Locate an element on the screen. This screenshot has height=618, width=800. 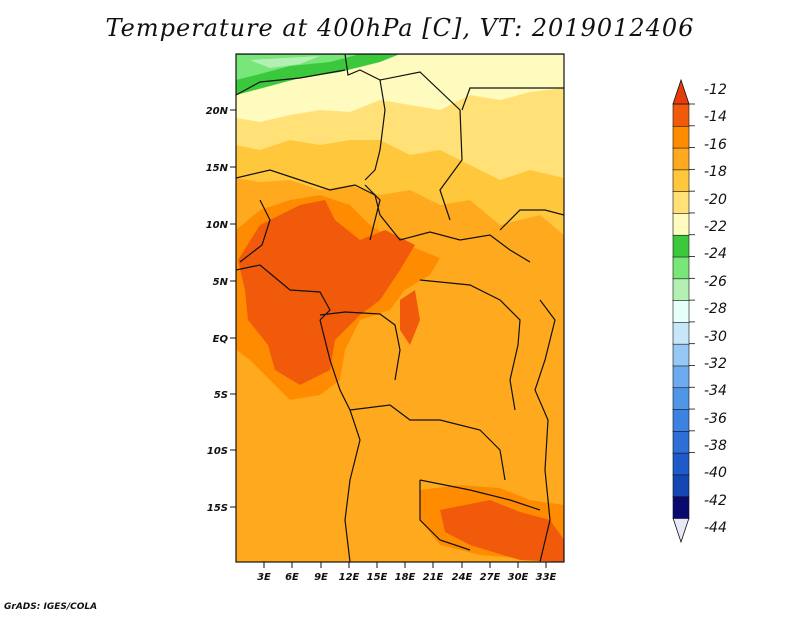
lat-tick-label: 20N is located at coordinates (217, 111).